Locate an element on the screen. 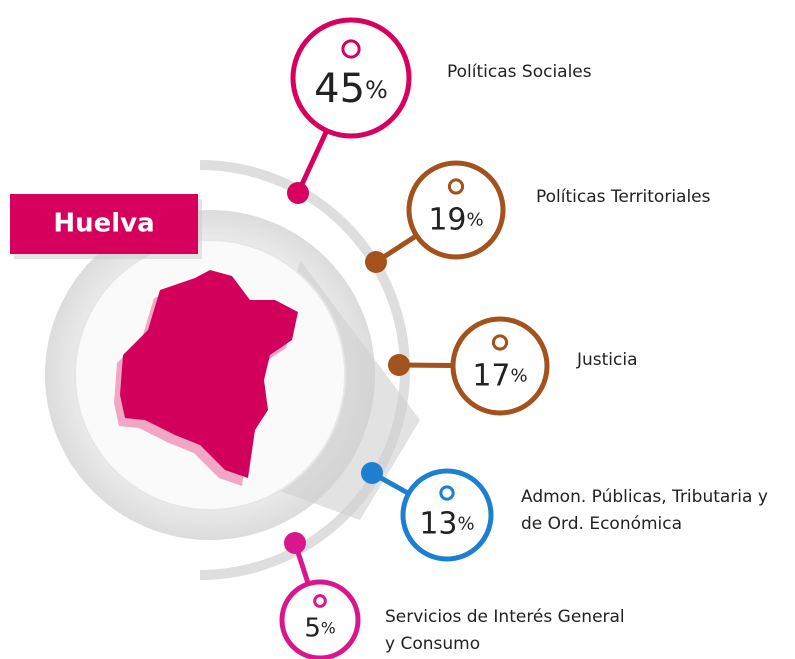  item-label: y Consumo is located at coordinates (432, 644).